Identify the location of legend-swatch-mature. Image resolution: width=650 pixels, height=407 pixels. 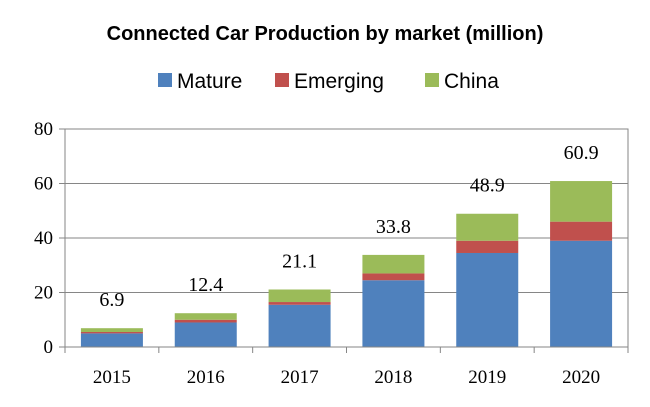
(165, 80).